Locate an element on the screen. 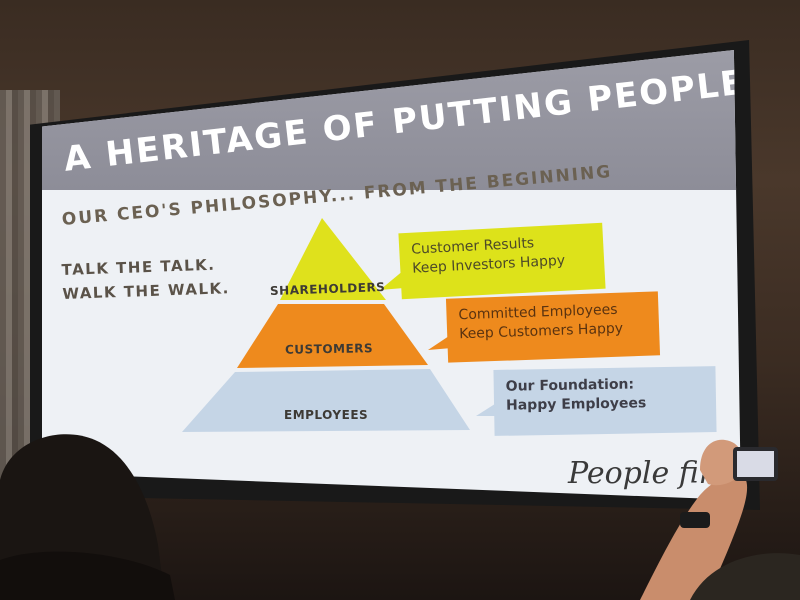 The width and height of the screenshot is (800, 600). pyramid-level-shareholders is located at coordinates (333, 259).